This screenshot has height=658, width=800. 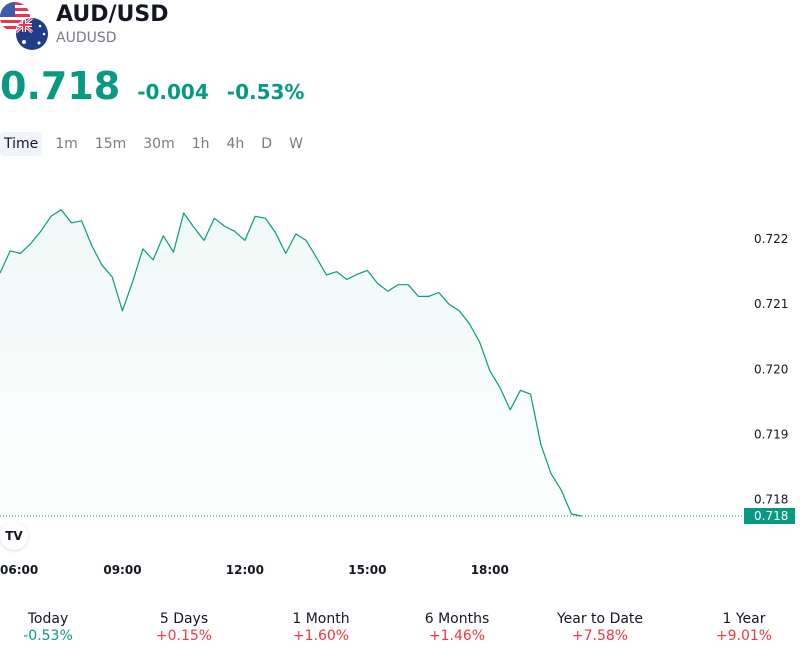 What do you see at coordinates (296, 144) in the screenshot?
I see `interval-tab-w: W` at bounding box center [296, 144].